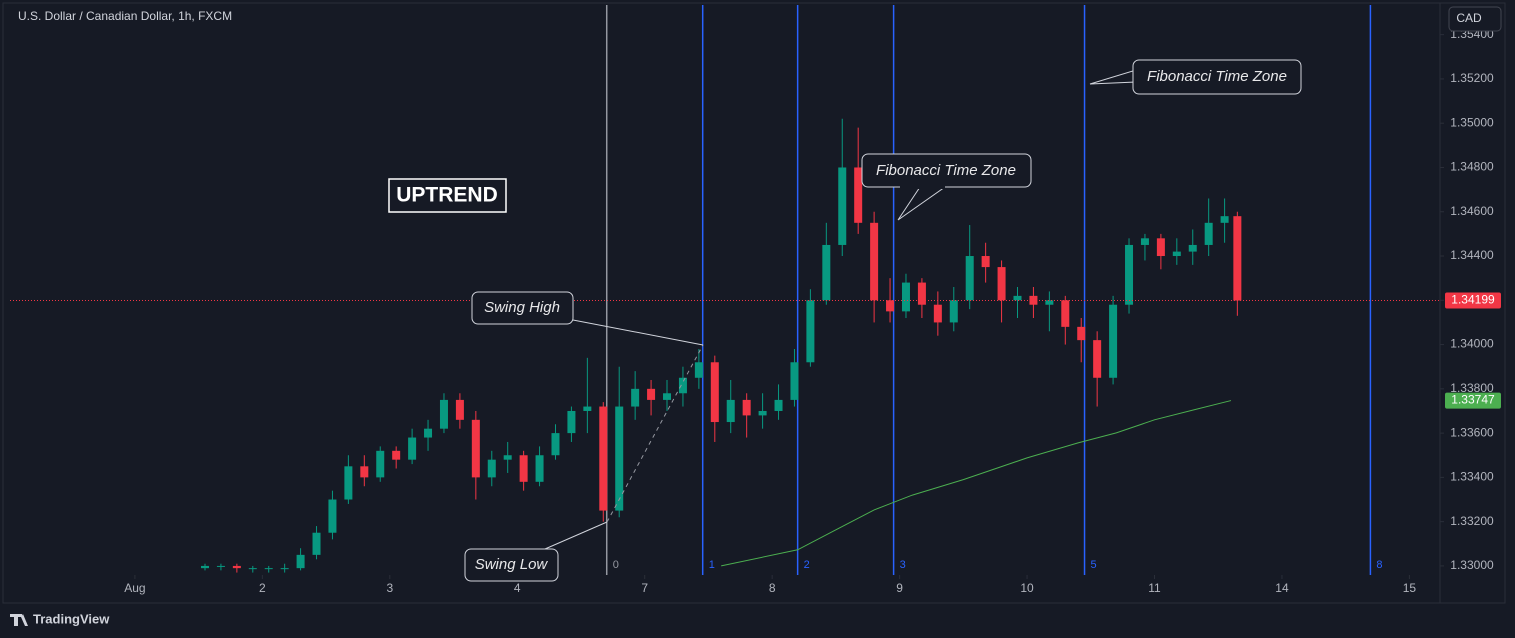 This screenshot has width=1515, height=638. I want to click on currency-button, so click(1475, 19).